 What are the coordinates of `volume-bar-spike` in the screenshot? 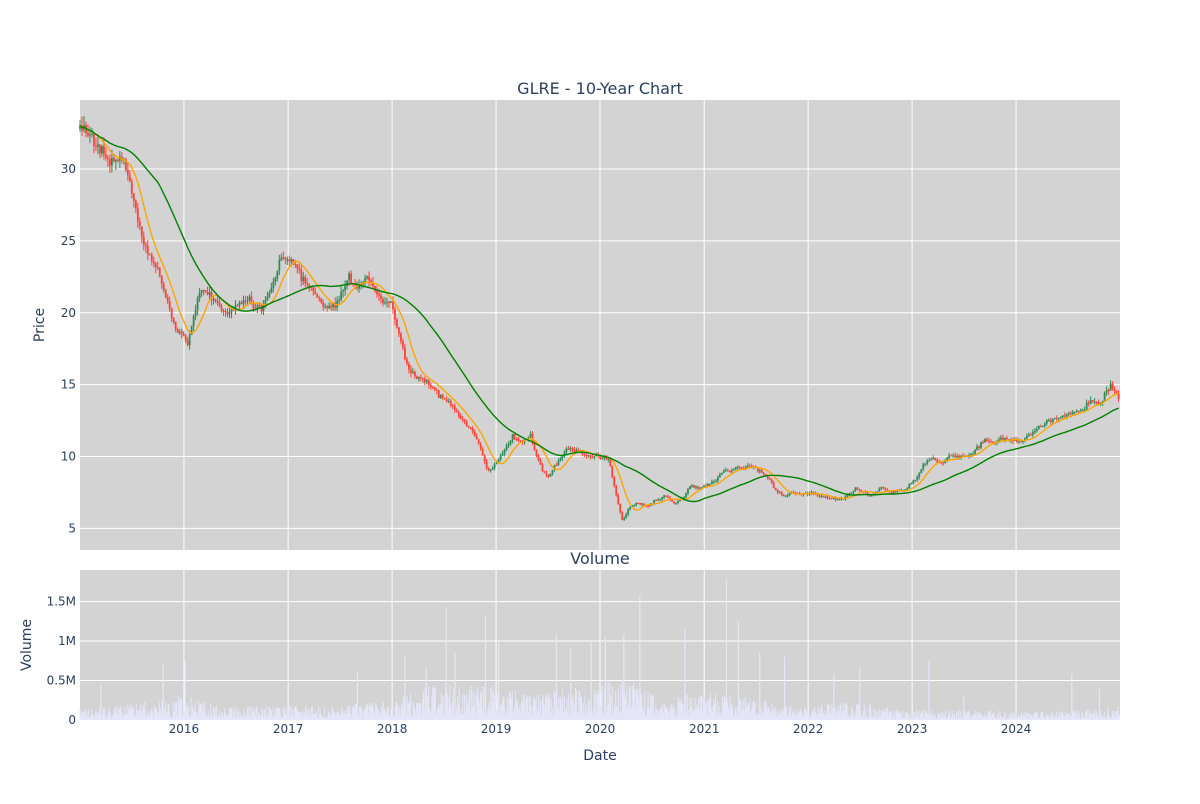 It's located at (556, 677).